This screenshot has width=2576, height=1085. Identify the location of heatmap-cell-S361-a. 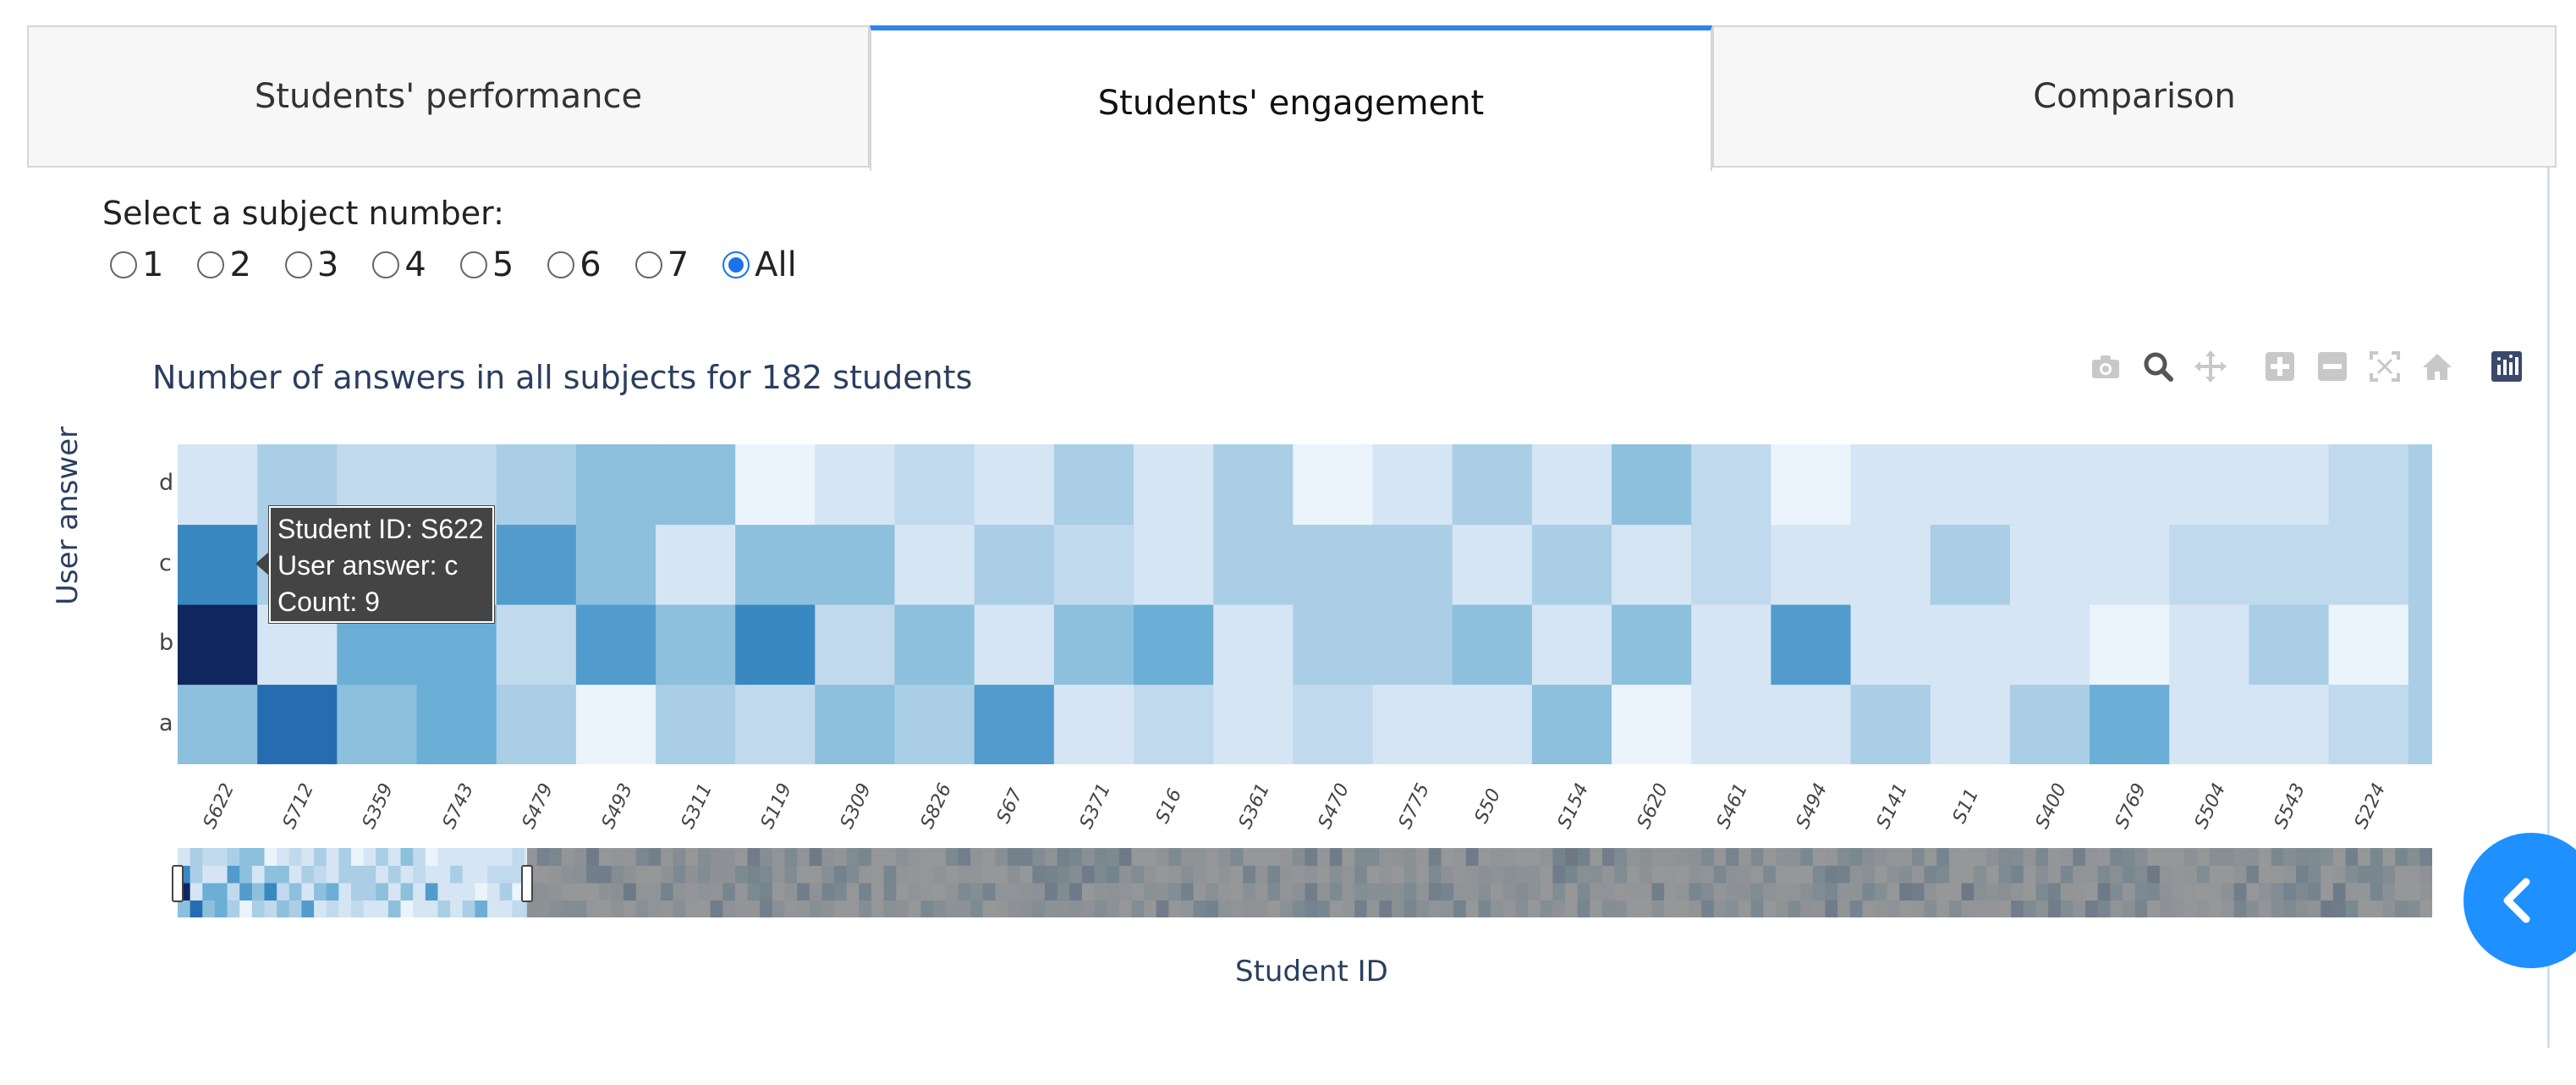
(1253, 724).